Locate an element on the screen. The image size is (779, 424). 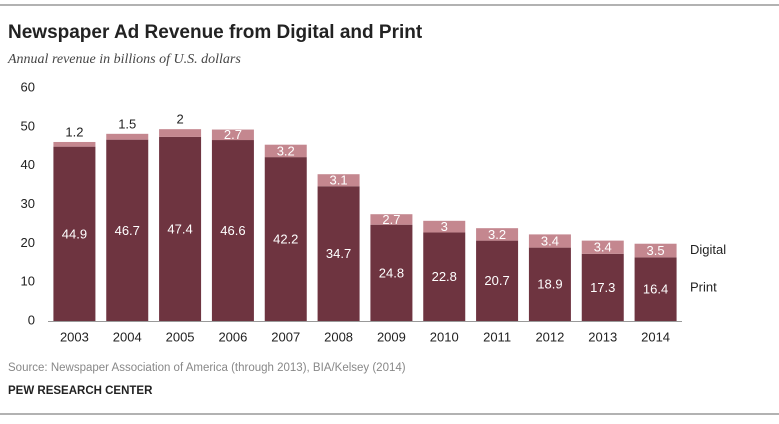
value-label: 16.4 is located at coordinates (655, 289).